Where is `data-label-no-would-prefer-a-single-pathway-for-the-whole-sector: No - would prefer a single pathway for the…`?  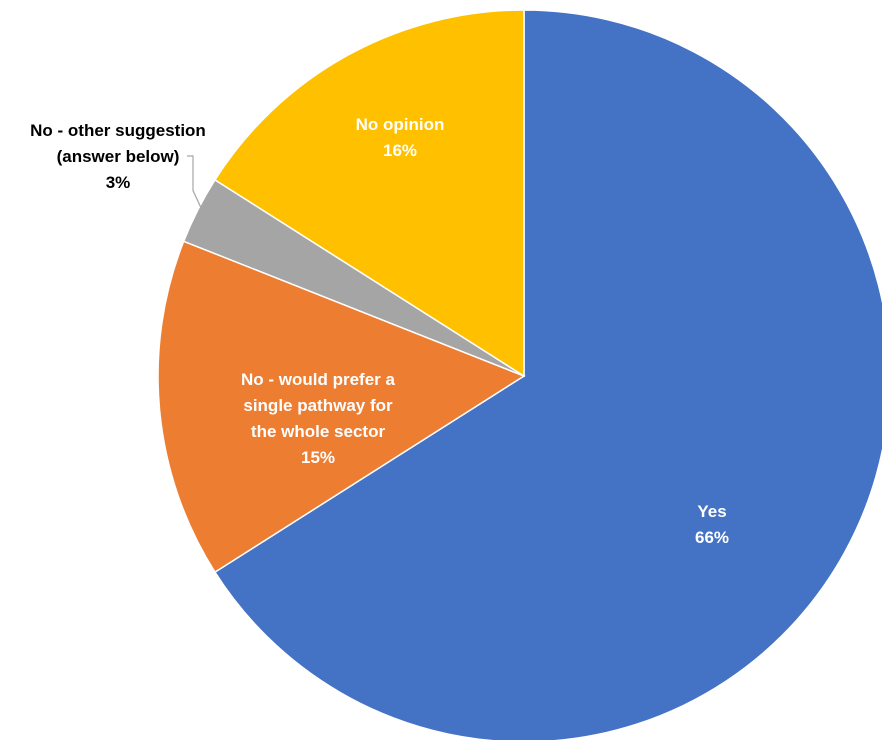
data-label-no-would-prefer-a-single-pathway-for-the-whole-sector: No - would prefer a single pathway for the… is located at coordinates (318, 418).